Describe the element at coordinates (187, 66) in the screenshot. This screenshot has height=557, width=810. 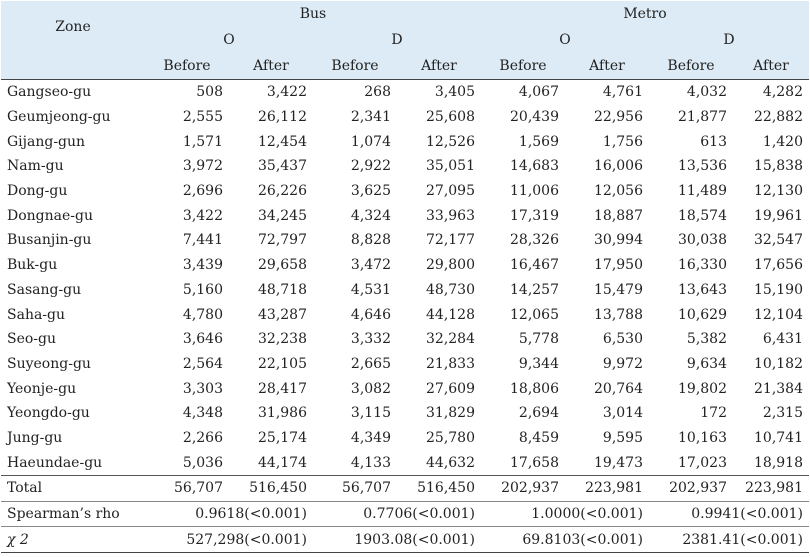
I see `before-header: Before` at that location.